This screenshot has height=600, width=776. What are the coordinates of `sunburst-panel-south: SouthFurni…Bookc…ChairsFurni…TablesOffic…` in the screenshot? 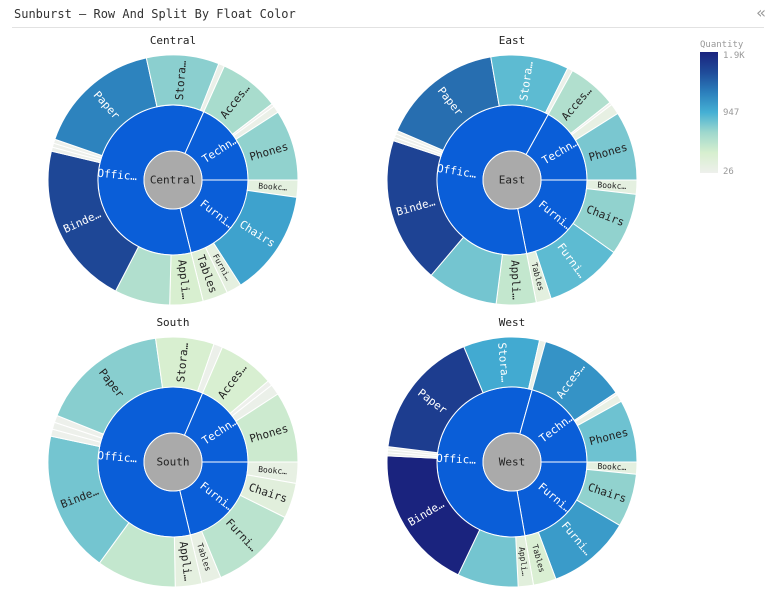 It's located at (173, 452).